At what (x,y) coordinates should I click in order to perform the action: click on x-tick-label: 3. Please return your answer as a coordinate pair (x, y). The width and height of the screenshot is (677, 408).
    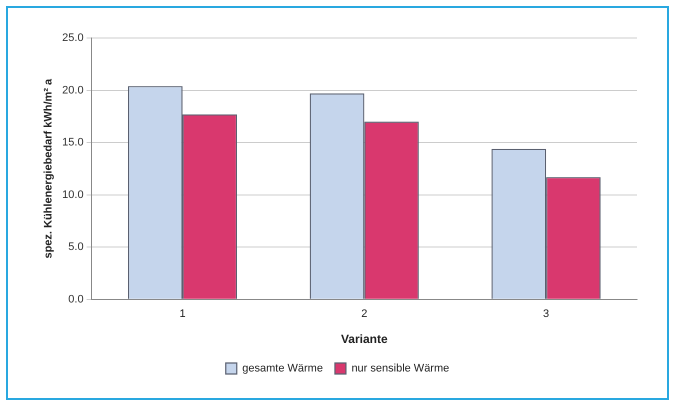
    Looking at the image, I should click on (546, 314).